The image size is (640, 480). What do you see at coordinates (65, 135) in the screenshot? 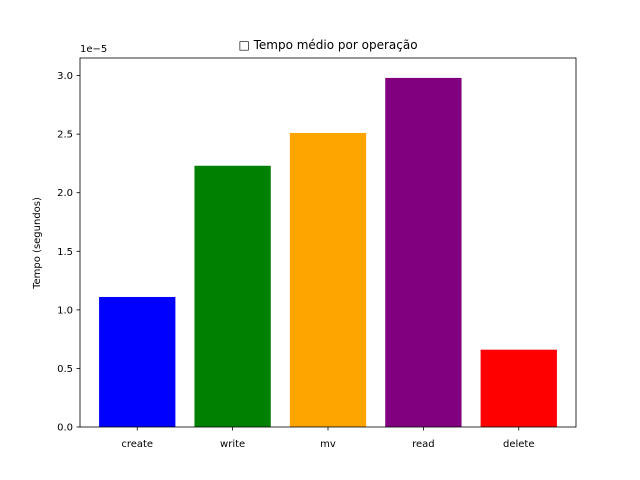
I see `y-tick-label: 2.5` at bounding box center [65, 135].